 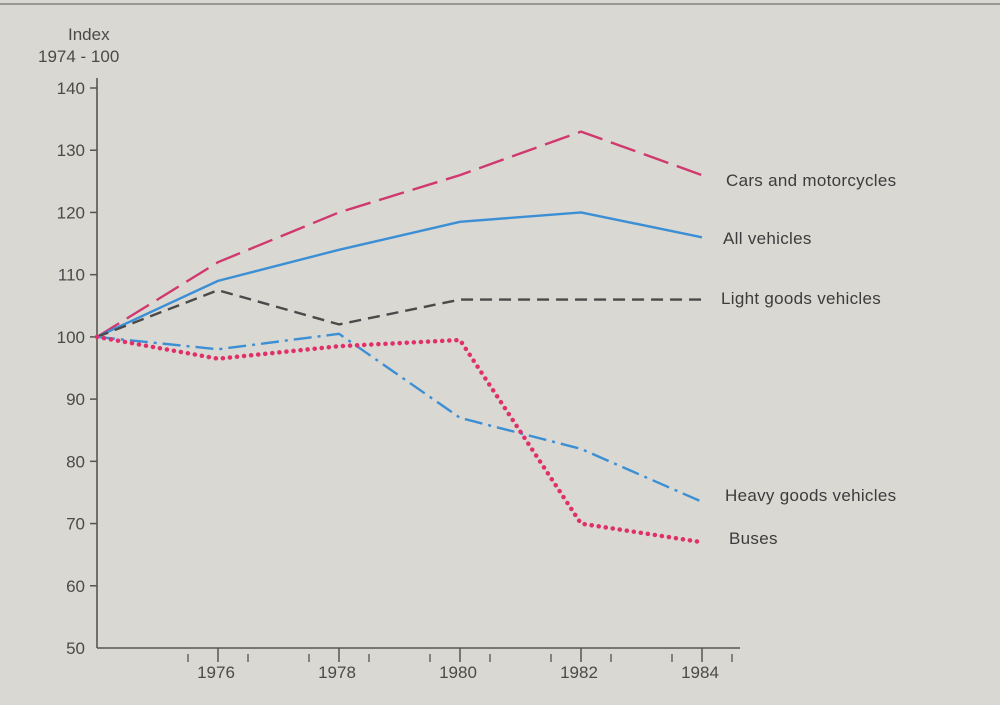 I want to click on x-tick-label: 1984, so click(x=700, y=672).